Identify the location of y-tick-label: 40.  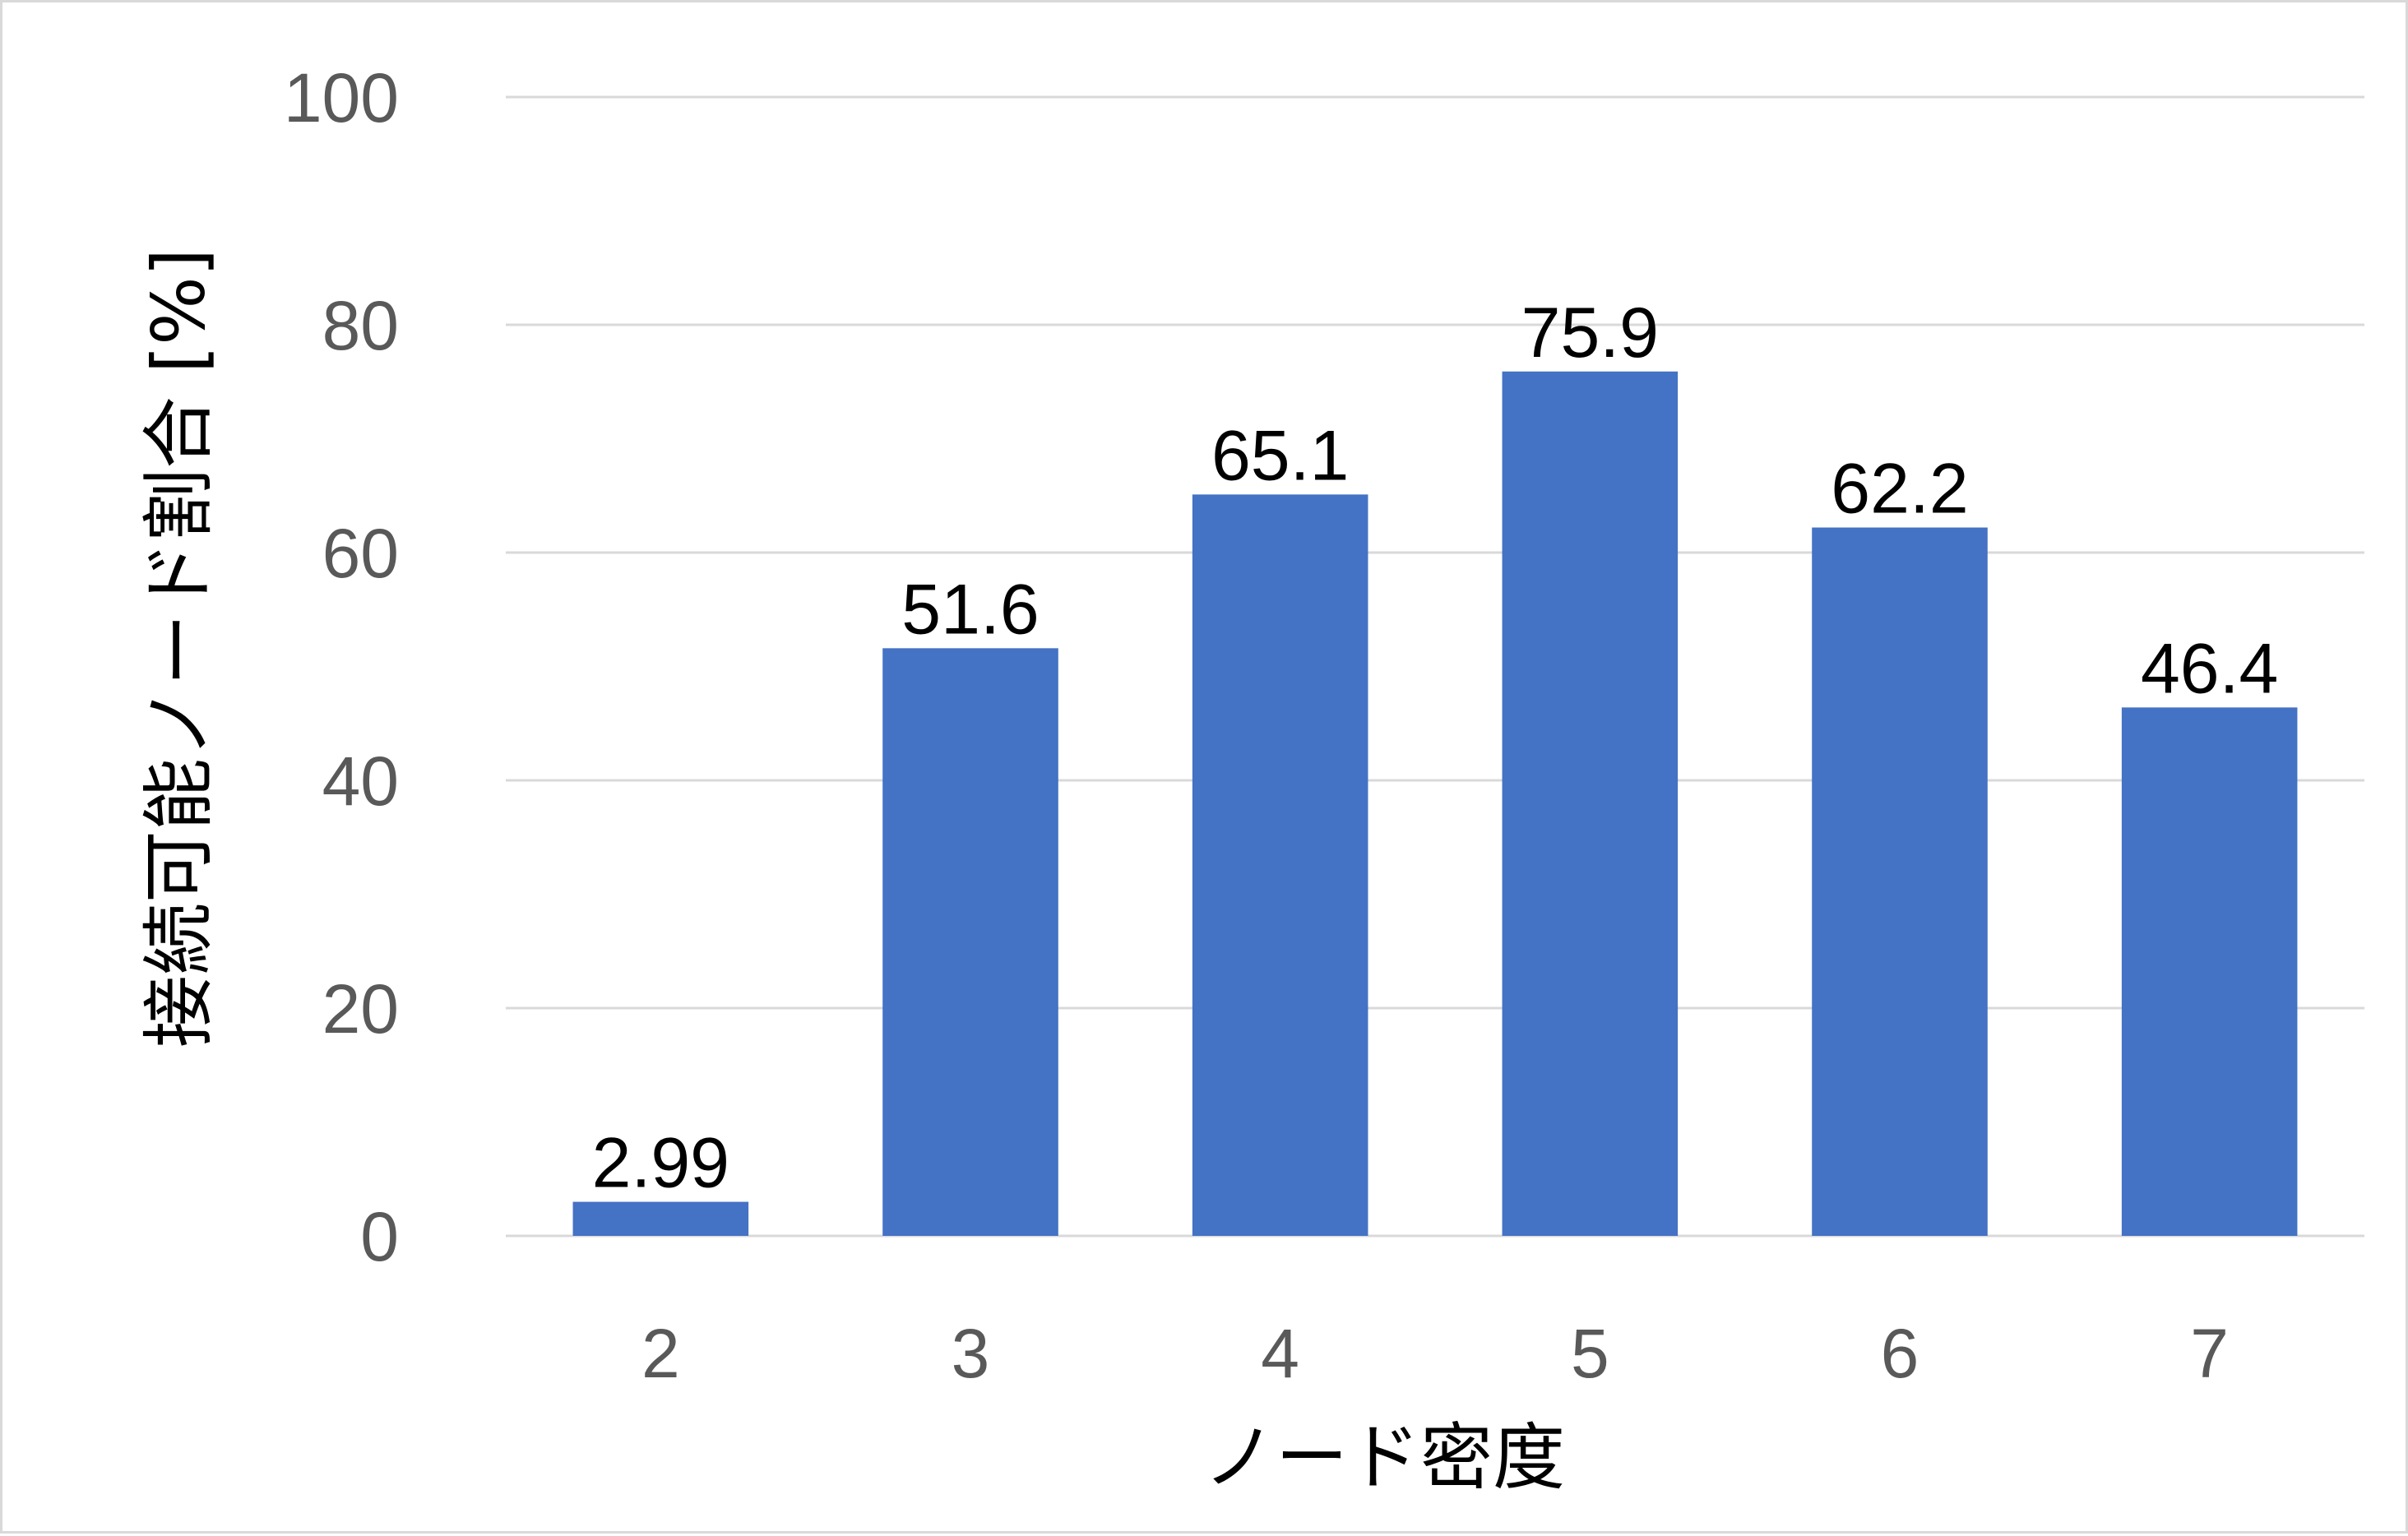
(360, 781).